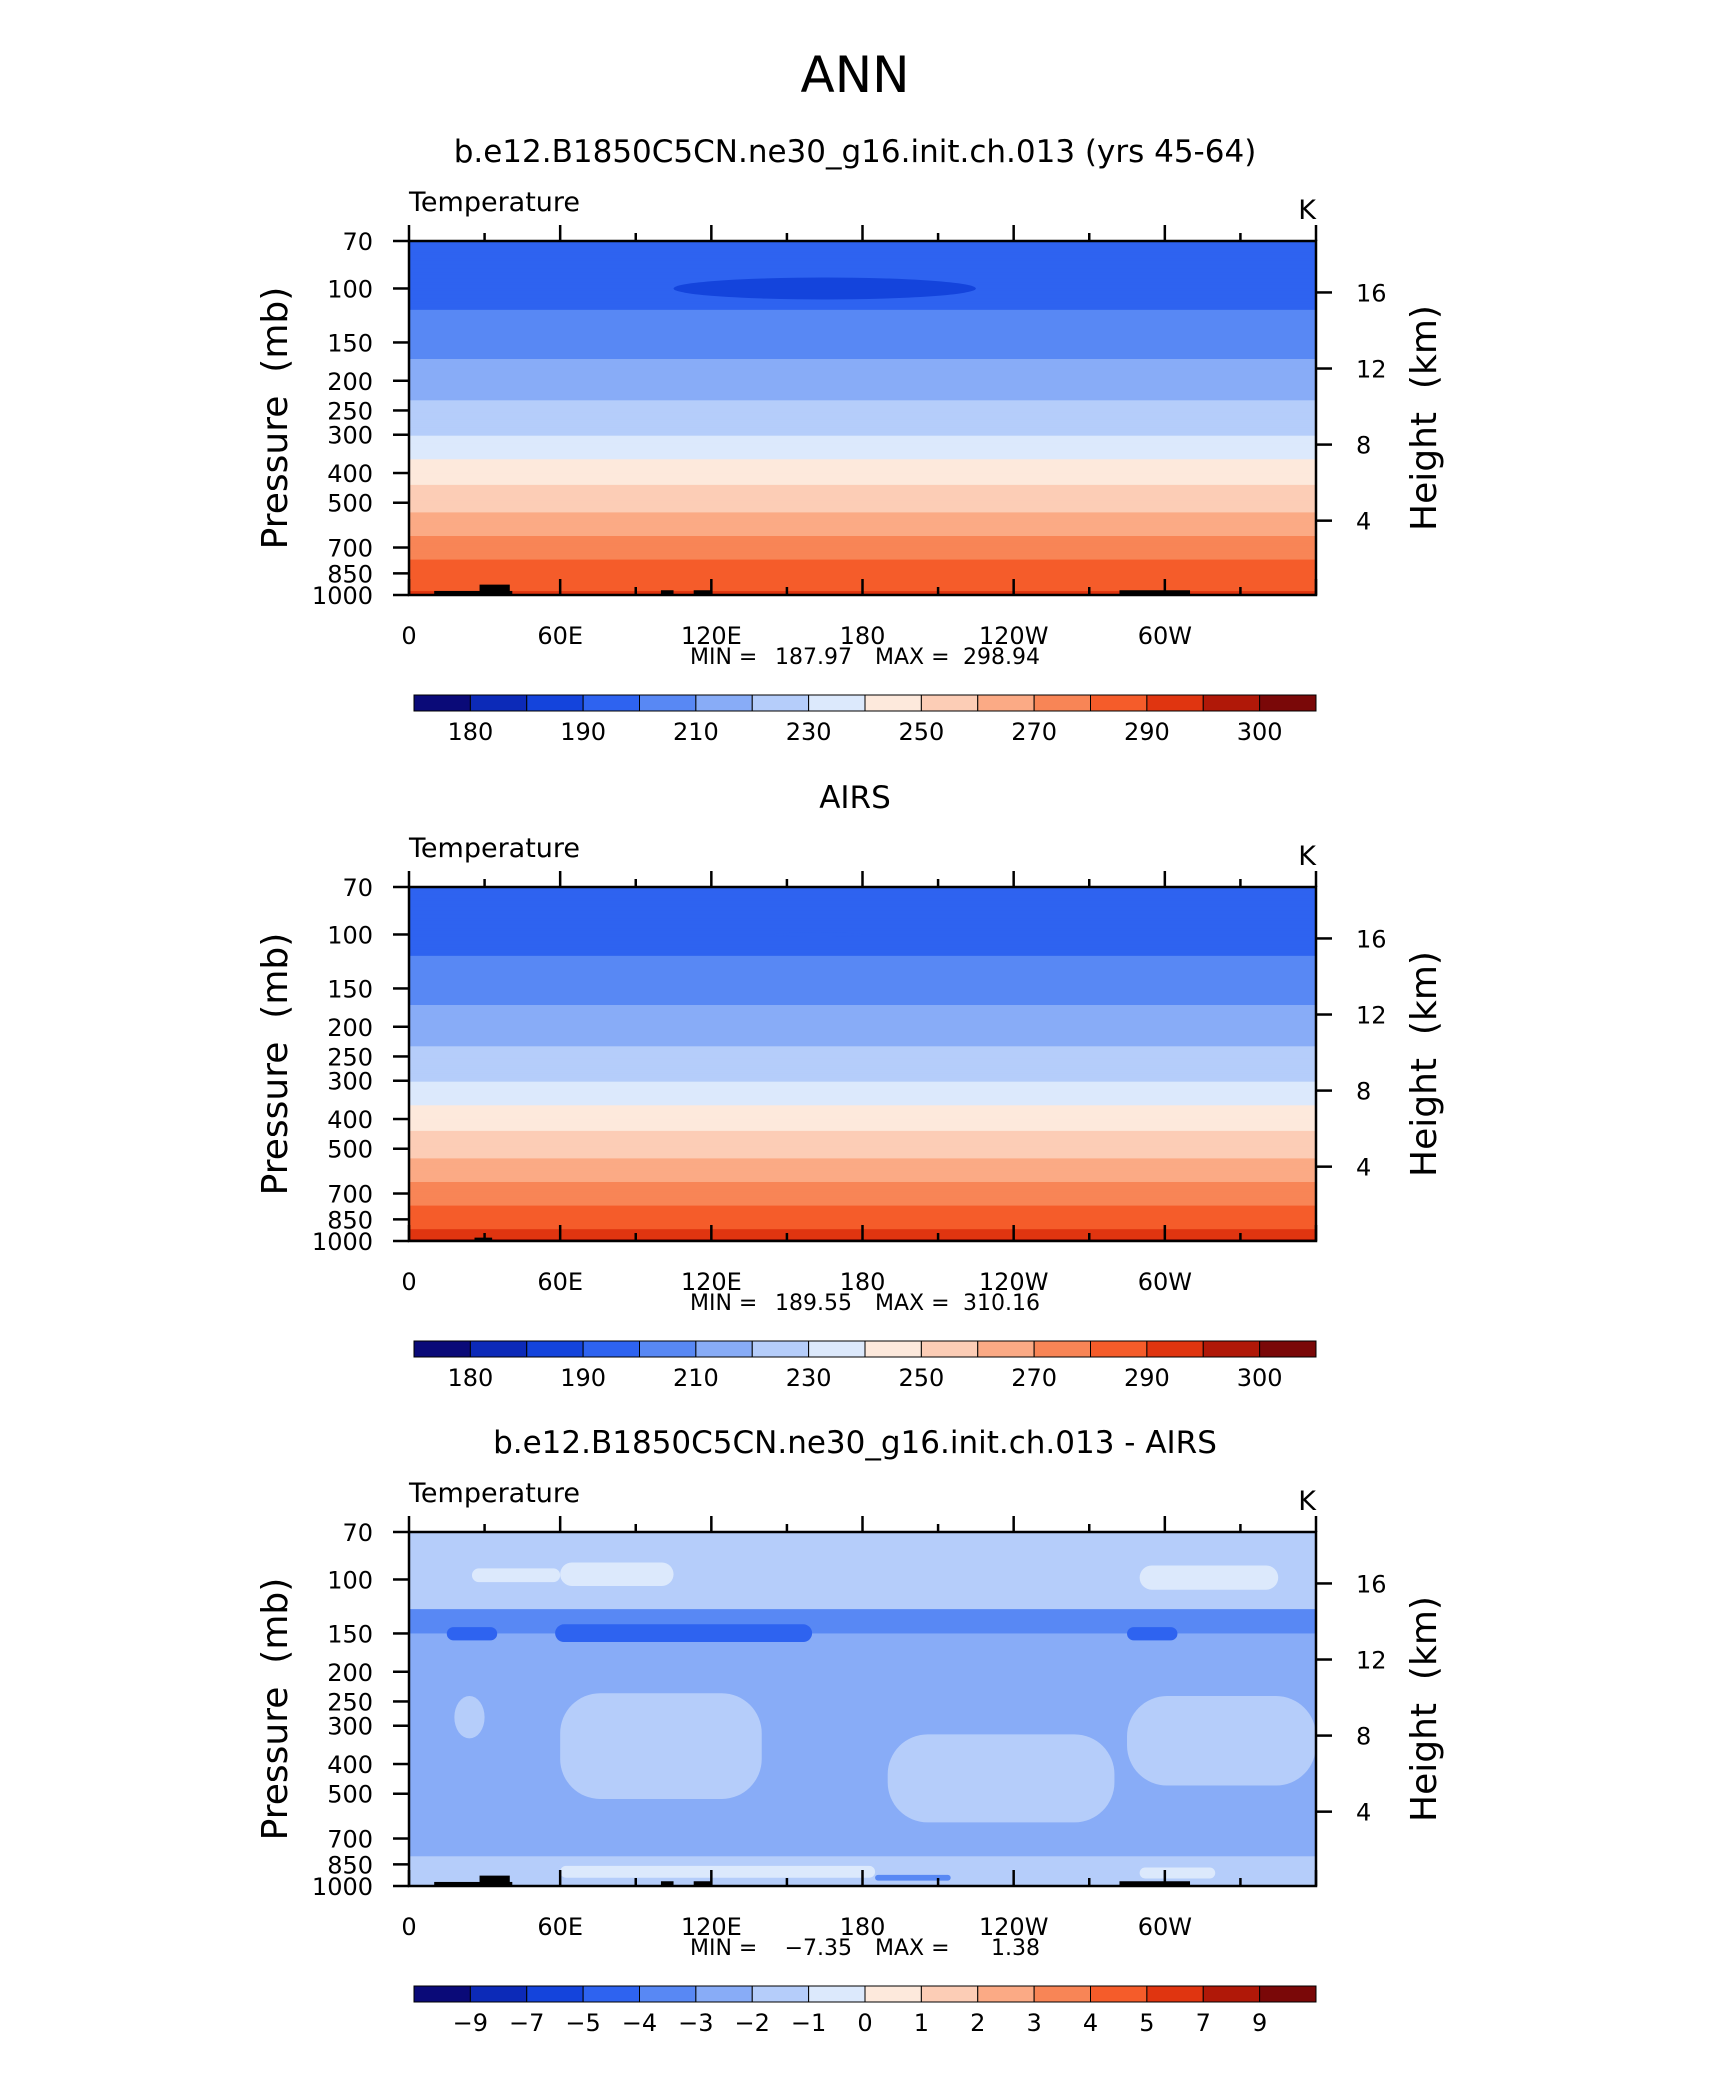 The width and height of the screenshot is (1710, 2074). I want to click on colorbar-label: −5, so click(582, 2023).